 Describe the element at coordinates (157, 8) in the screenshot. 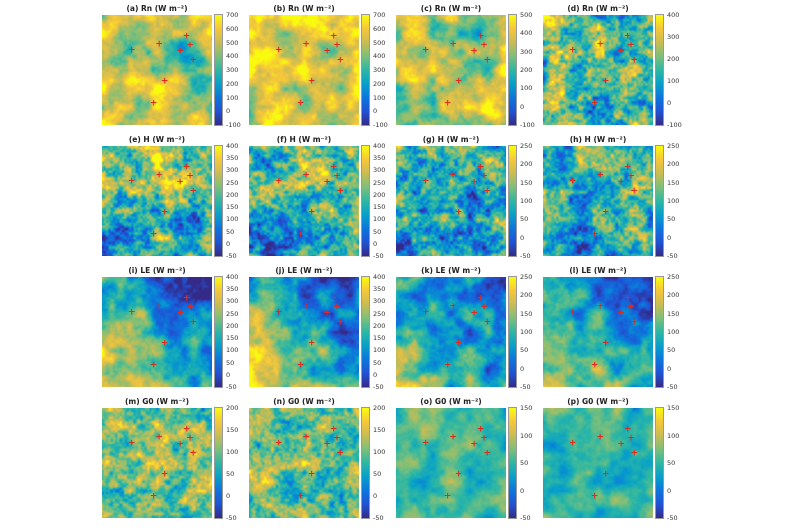

I see `panel-title-a: (a) Rn (W m⁻²)` at that location.